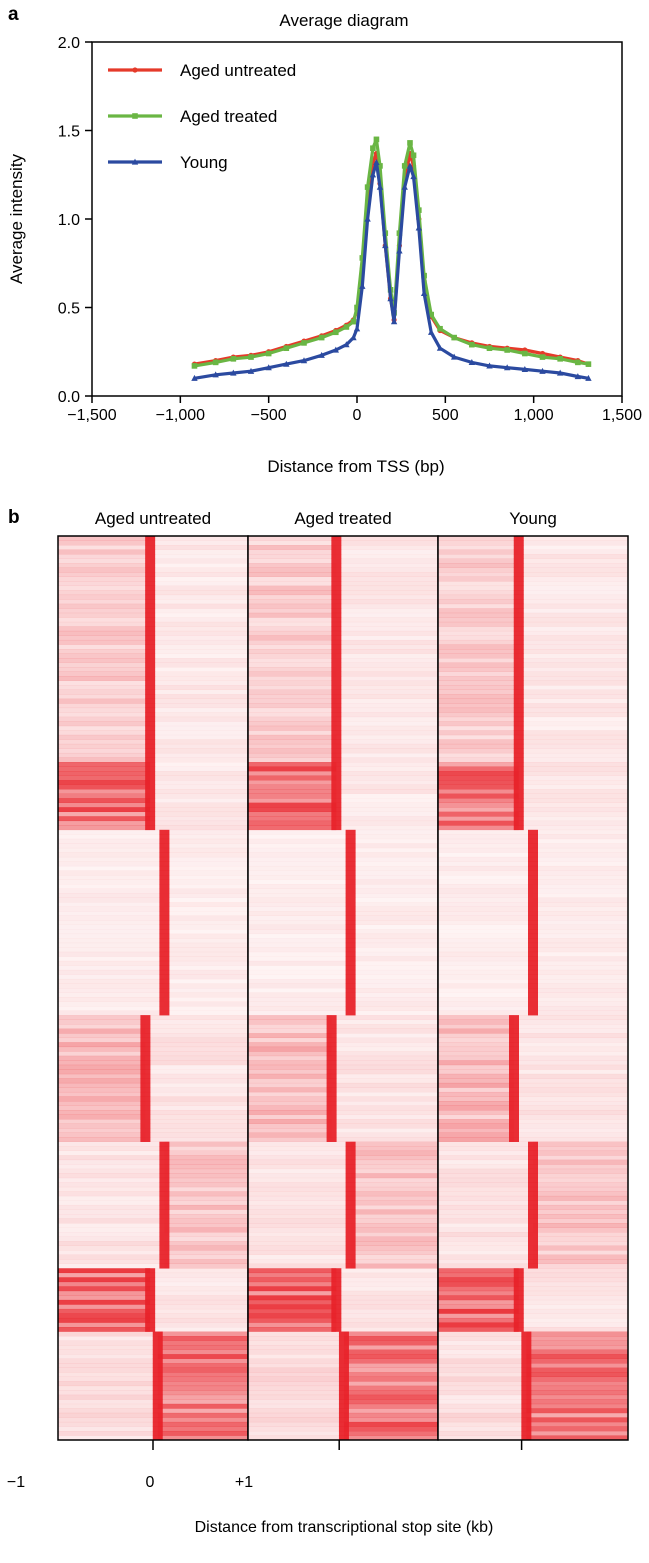  I want to click on series-line-aged-treated, so click(391, 252).